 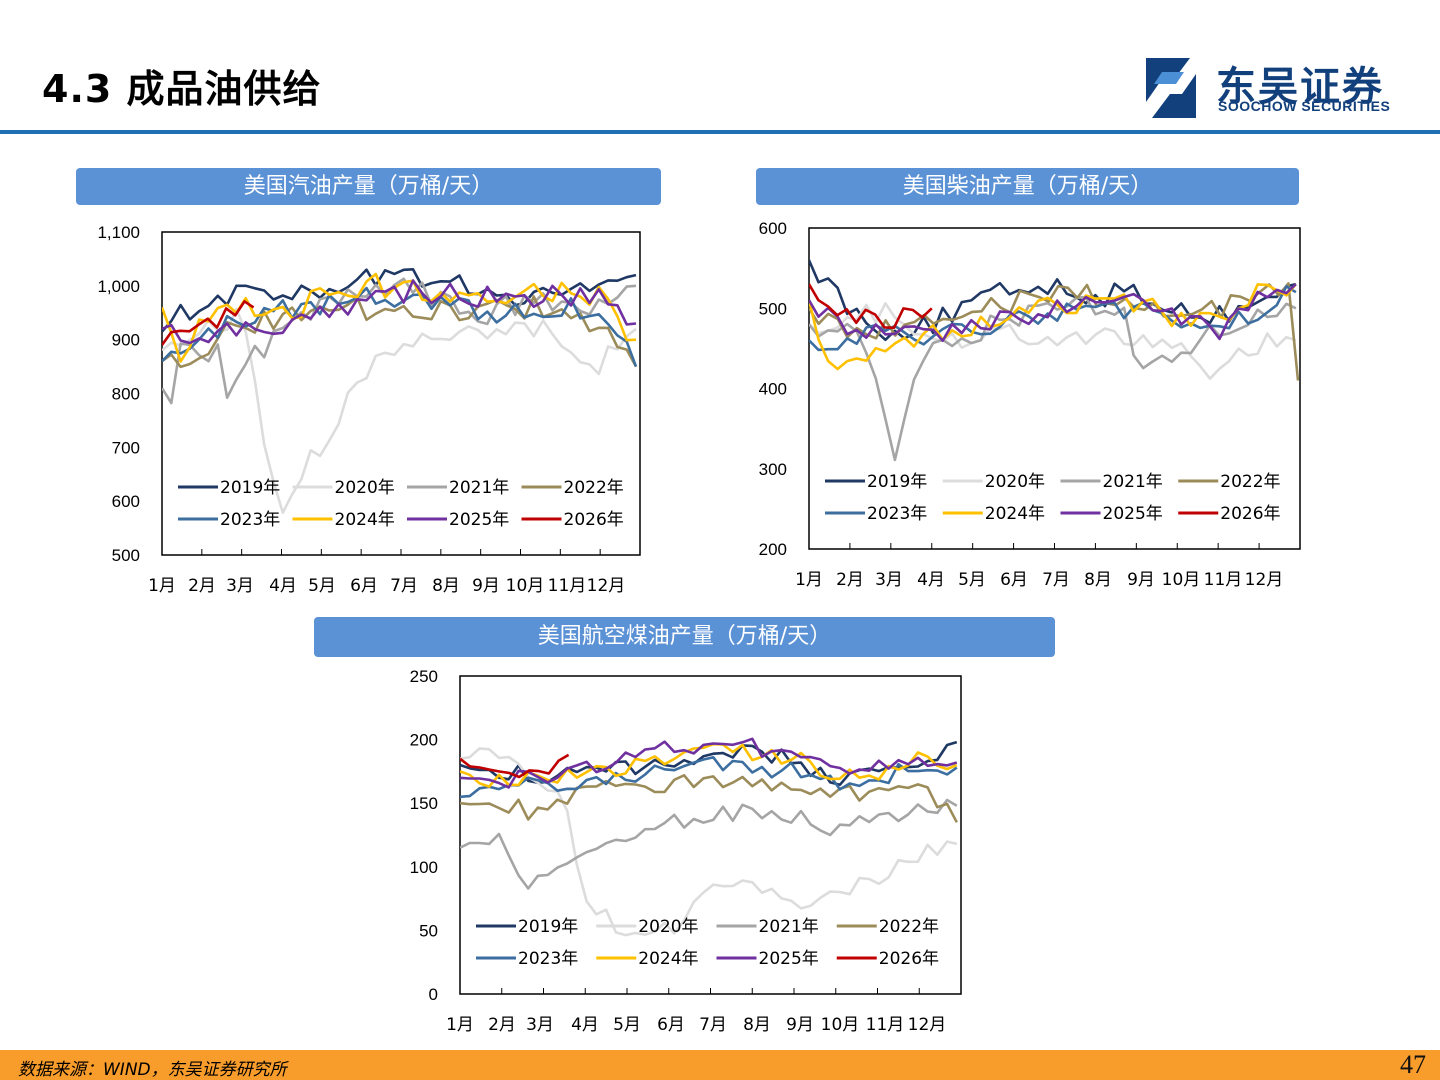 I want to click on page-title: 4.3 成品油供给, so click(x=182, y=89).